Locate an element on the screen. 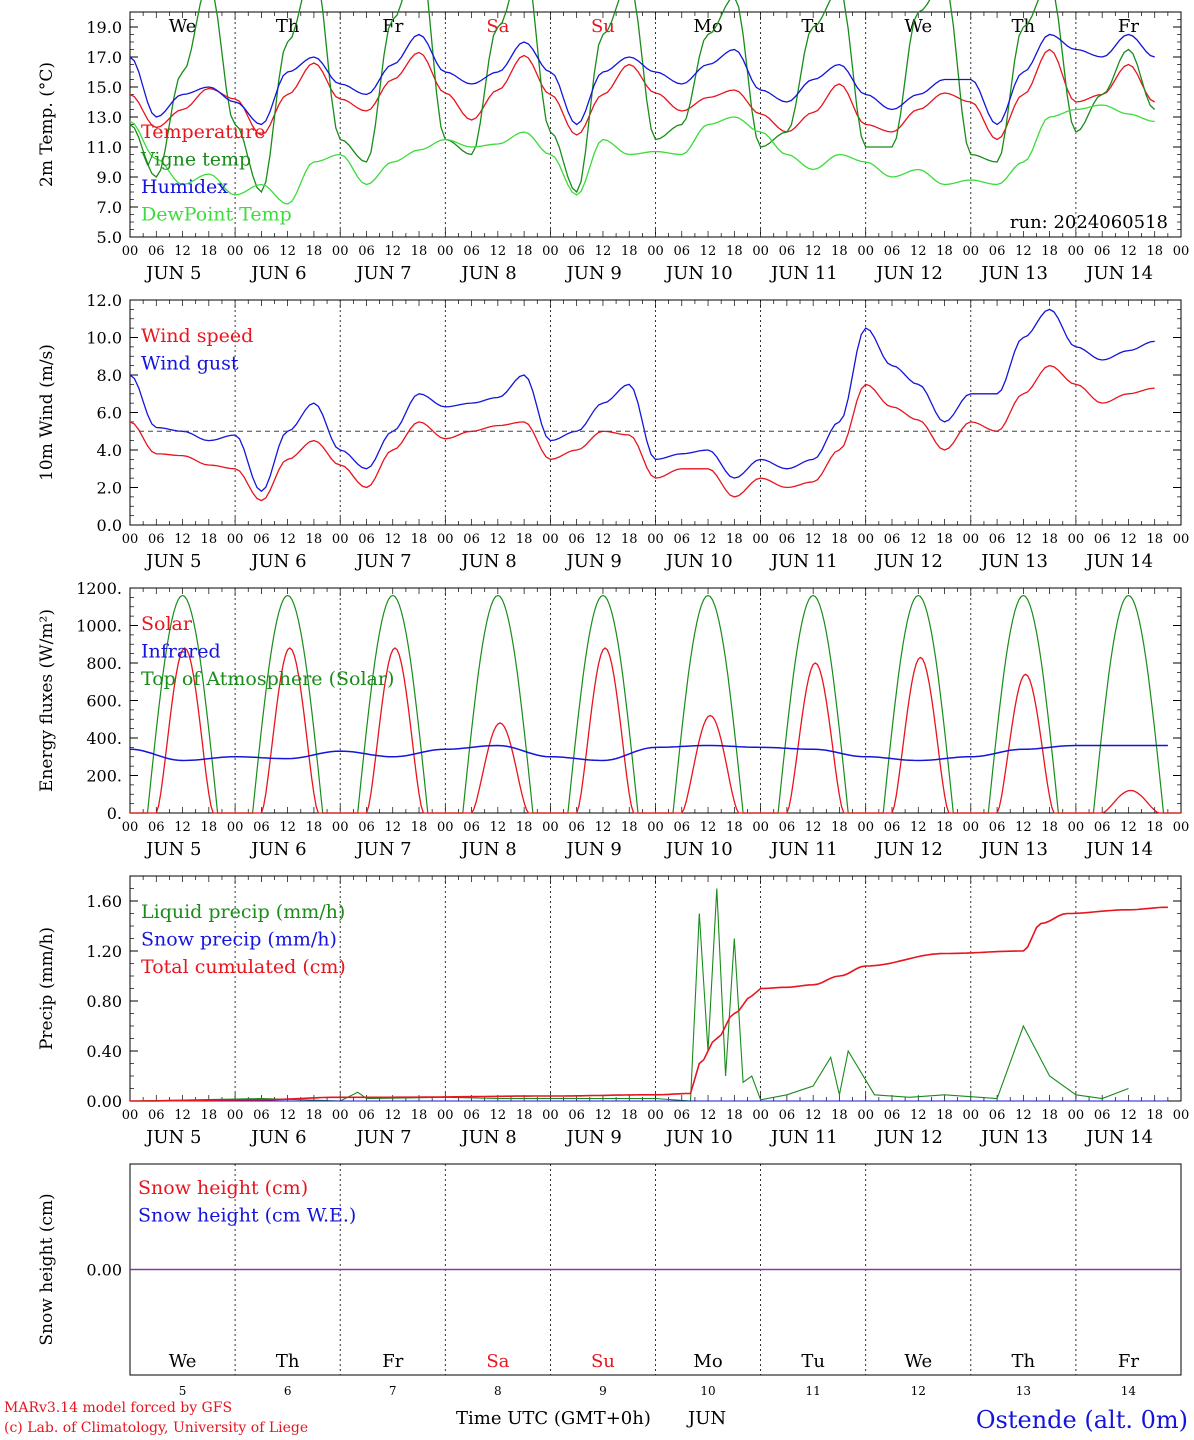 This screenshot has height=1440, width=1194. y-tick-label: 0.40 is located at coordinates (104, 1051).